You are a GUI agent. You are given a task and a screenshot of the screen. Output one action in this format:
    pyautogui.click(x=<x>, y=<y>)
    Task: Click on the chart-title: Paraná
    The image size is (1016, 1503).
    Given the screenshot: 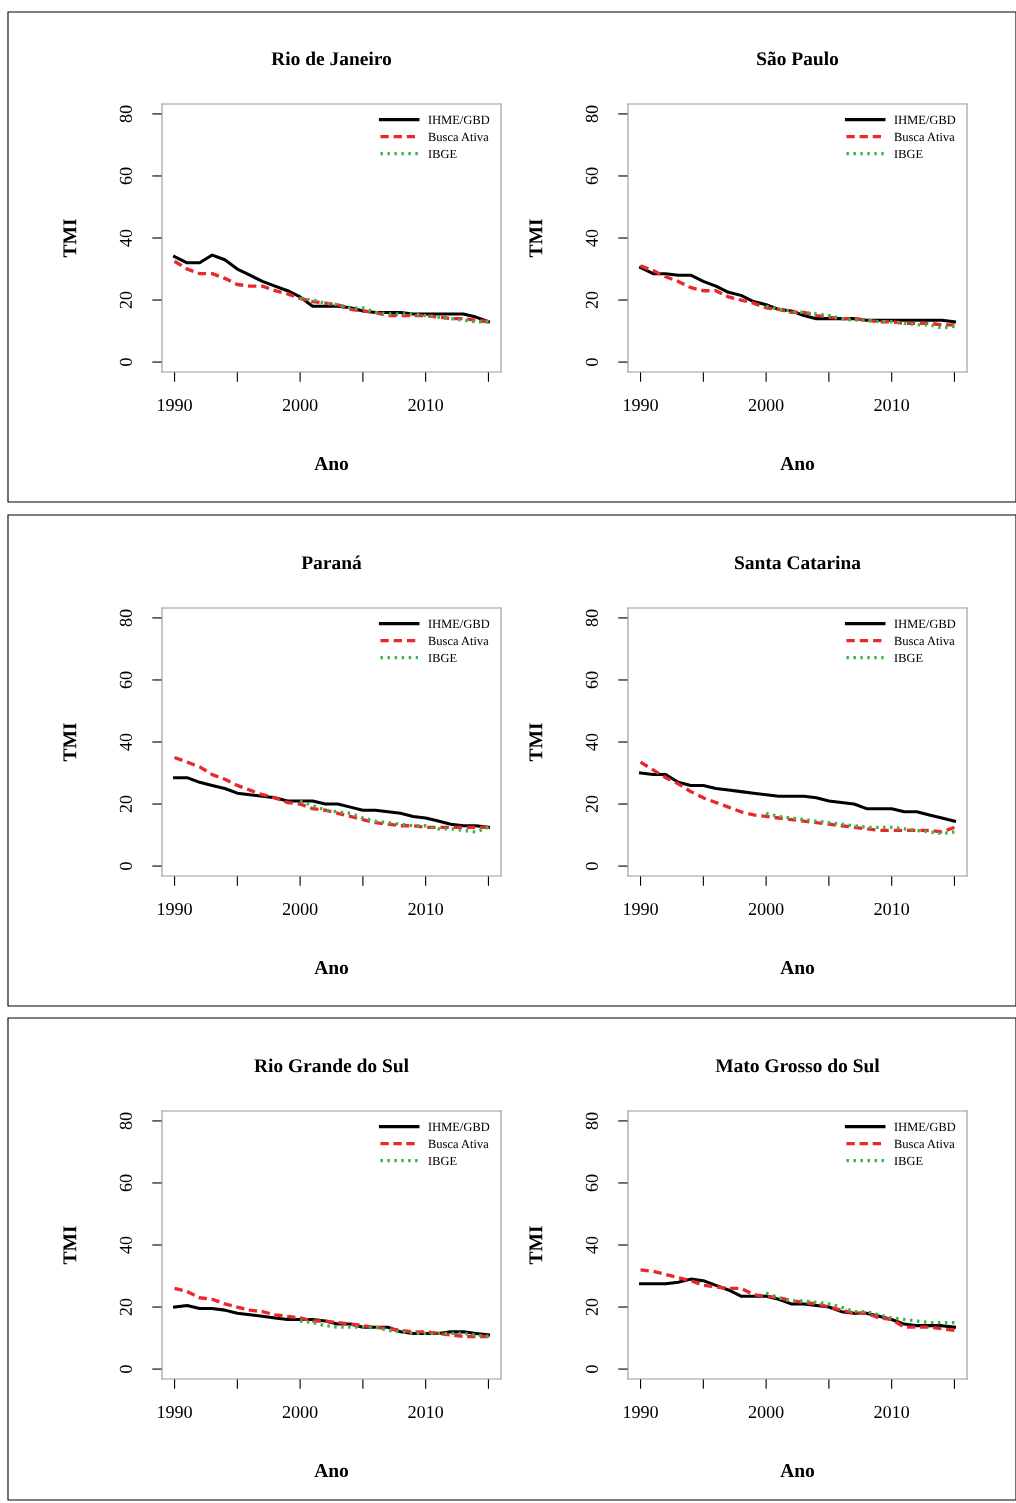 What is the action you would take?
    pyautogui.click(x=331, y=562)
    